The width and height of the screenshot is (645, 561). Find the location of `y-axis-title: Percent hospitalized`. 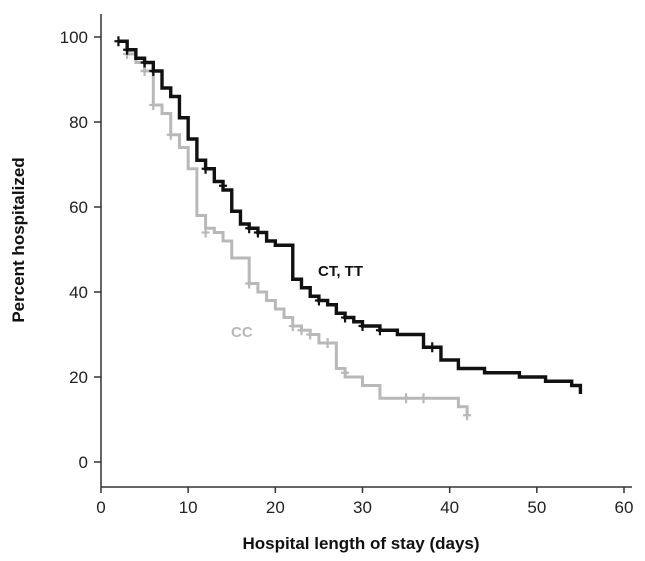

y-axis-title: Percent hospitalized is located at coordinates (18, 239).